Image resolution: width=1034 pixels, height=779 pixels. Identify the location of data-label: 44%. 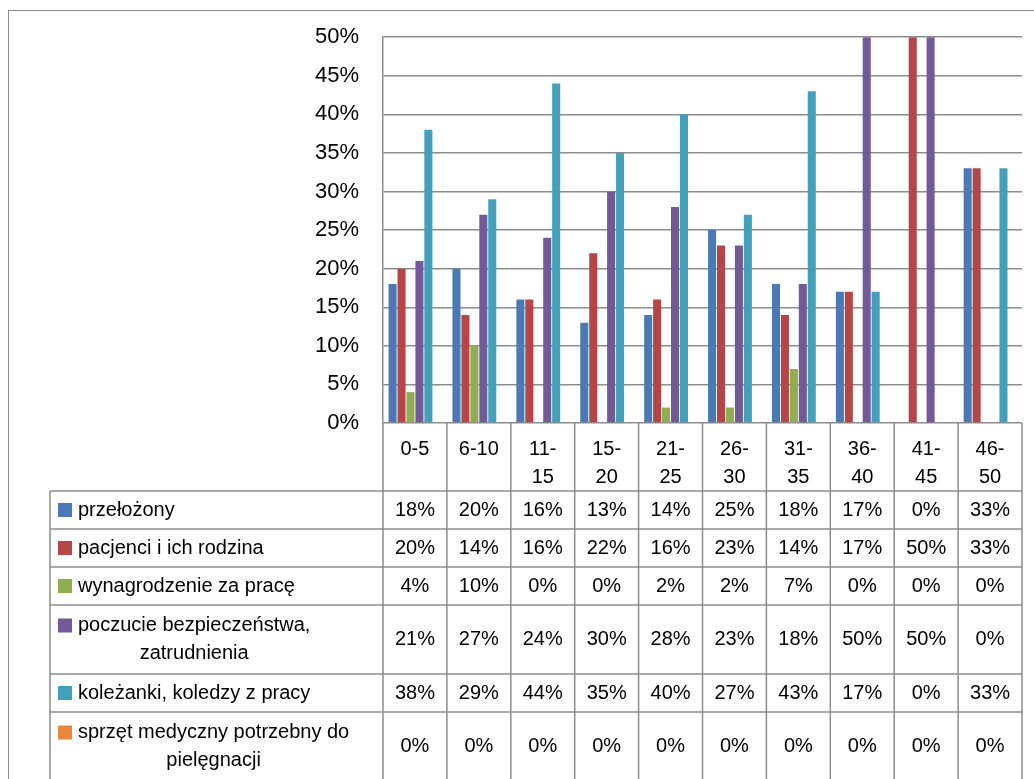
(542, 691).